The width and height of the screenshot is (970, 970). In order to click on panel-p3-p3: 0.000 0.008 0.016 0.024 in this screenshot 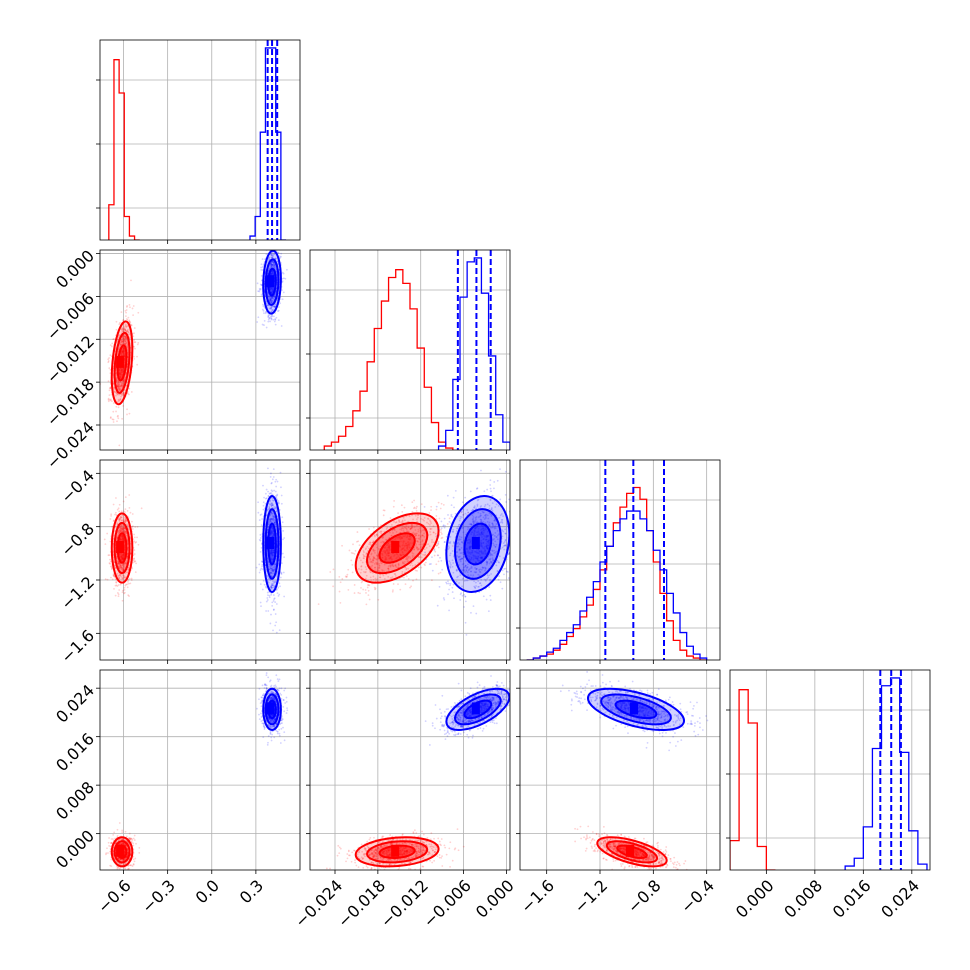, I will do `click(828, 795)`.